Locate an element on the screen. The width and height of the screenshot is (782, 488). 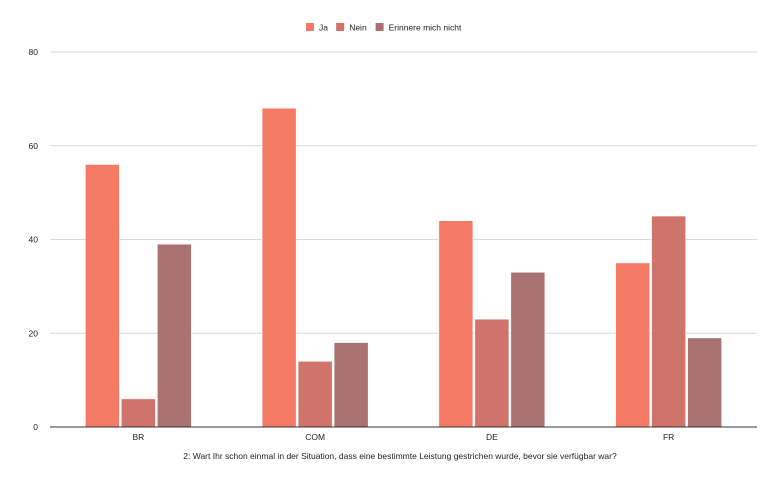
bar-com-ja is located at coordinates (279, 268).